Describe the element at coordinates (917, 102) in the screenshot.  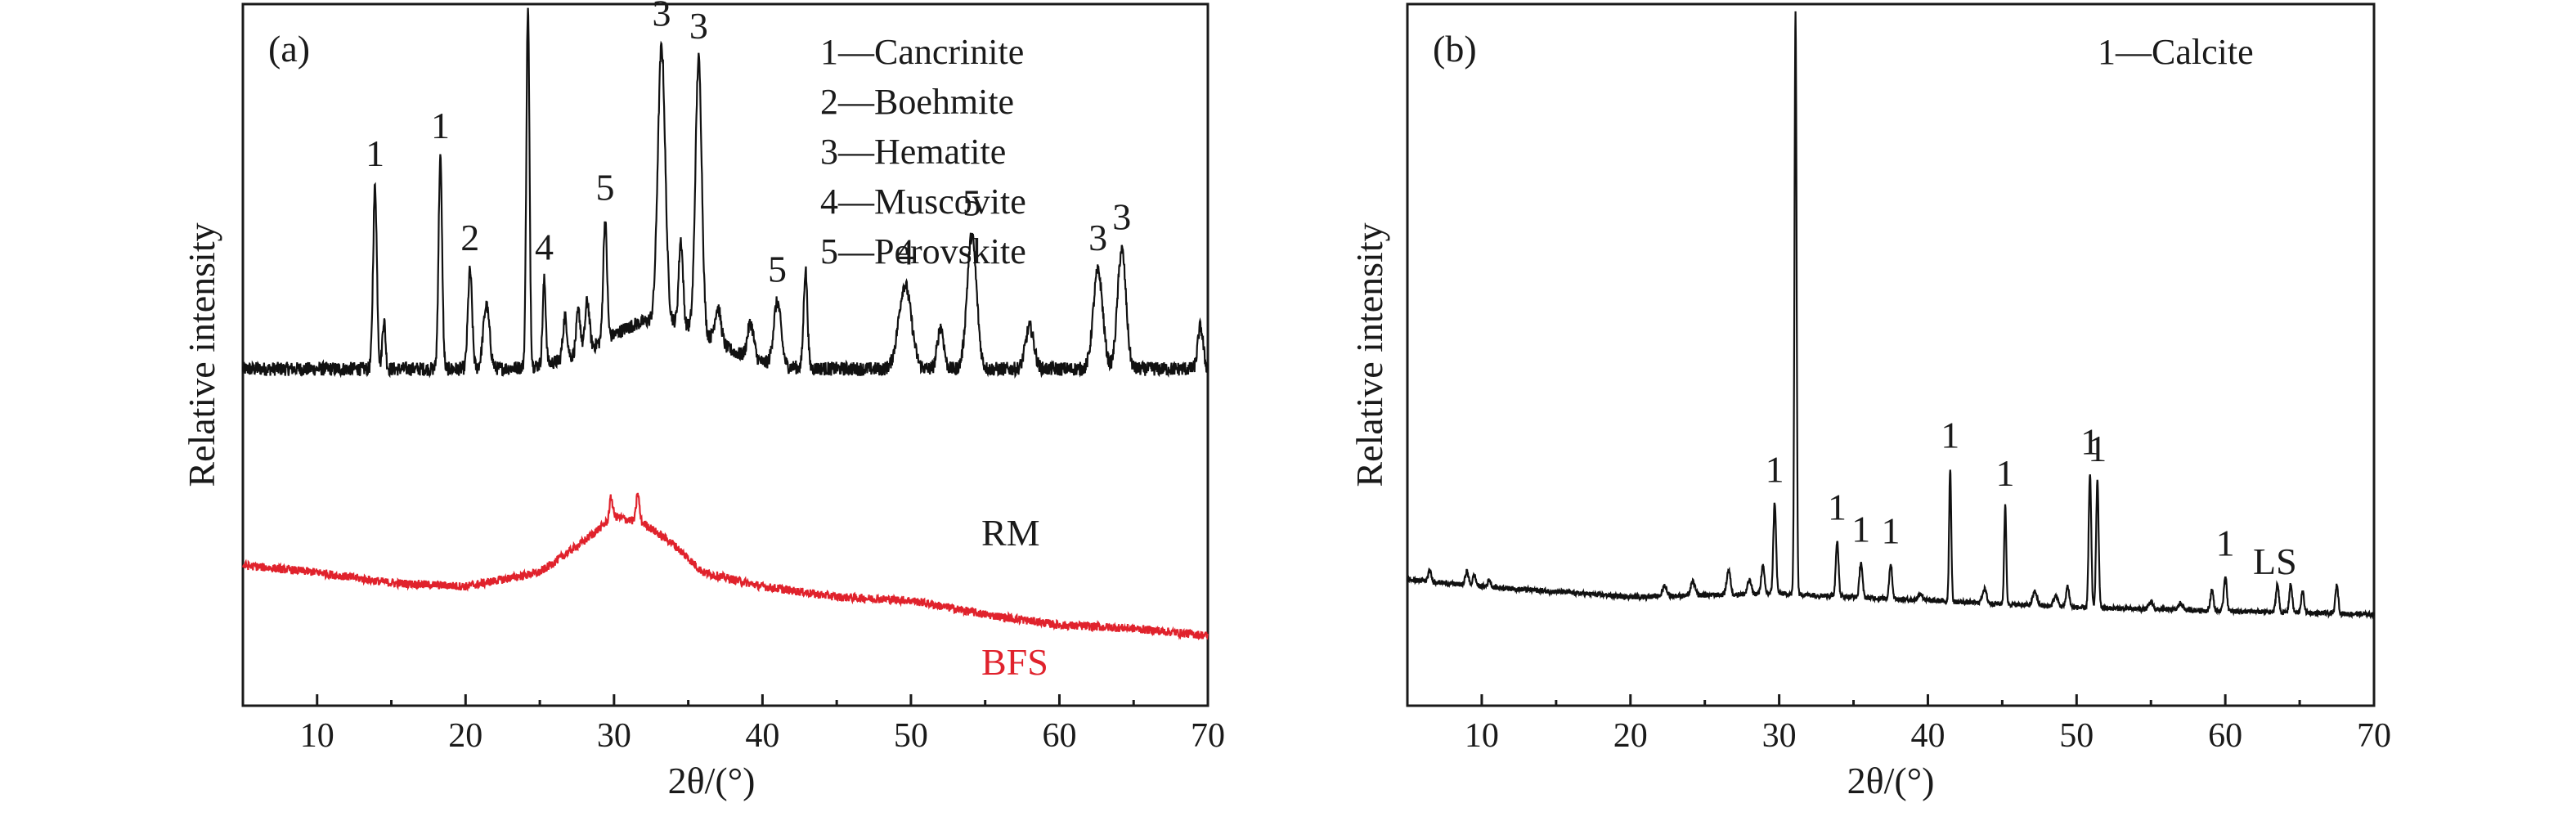
I see `panel-a-legend-item-2: 2—Boehmite` at that location.